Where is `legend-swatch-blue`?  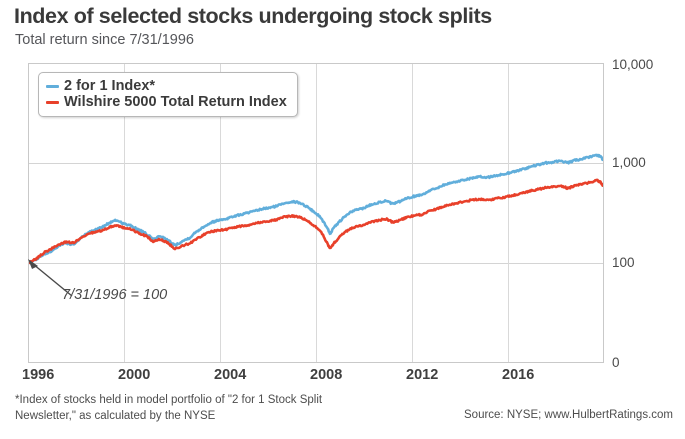
legend-swatch-blue is located at coordinates (52, 86).